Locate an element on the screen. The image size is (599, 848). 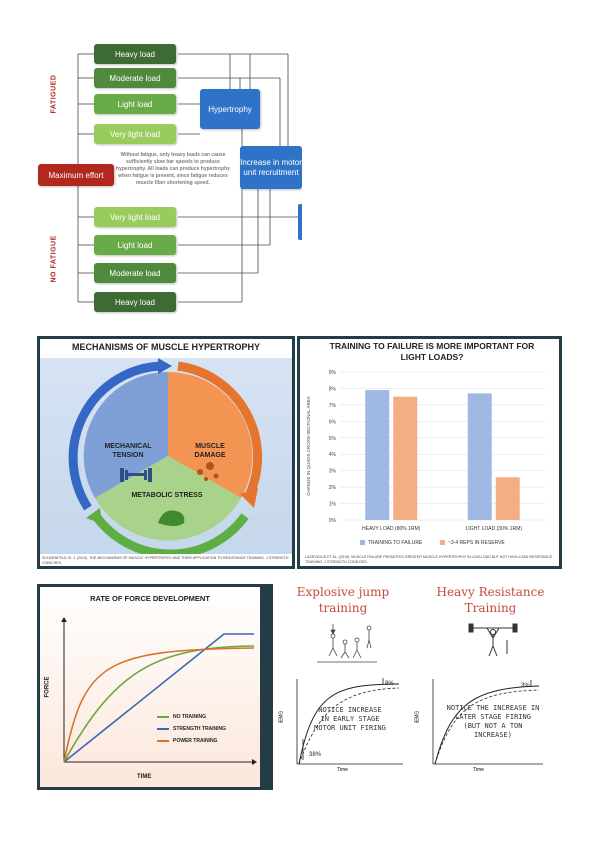
left-pct-top: 8% is located at coordinates (389, 684).